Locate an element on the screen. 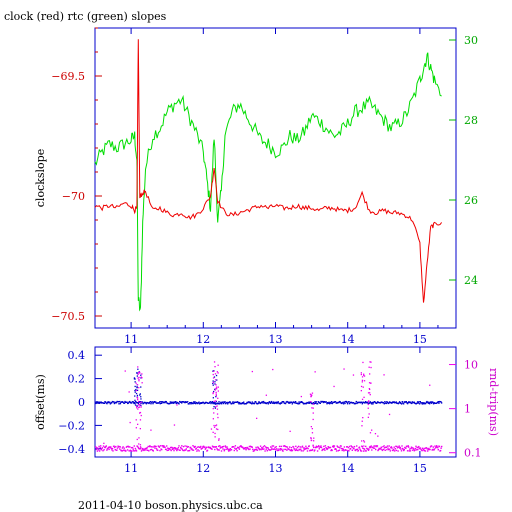 The height and width of the screenshot is (512, 512). upper-left-tick-label: −70.5 is located at coordinates (68, 316).